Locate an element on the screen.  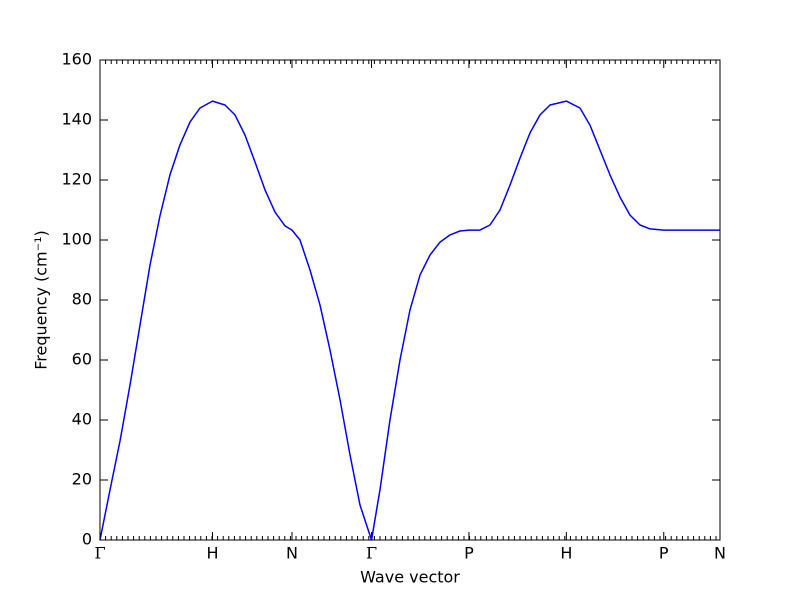
y-tick-label: 160 is located at coordinates (76, 59).